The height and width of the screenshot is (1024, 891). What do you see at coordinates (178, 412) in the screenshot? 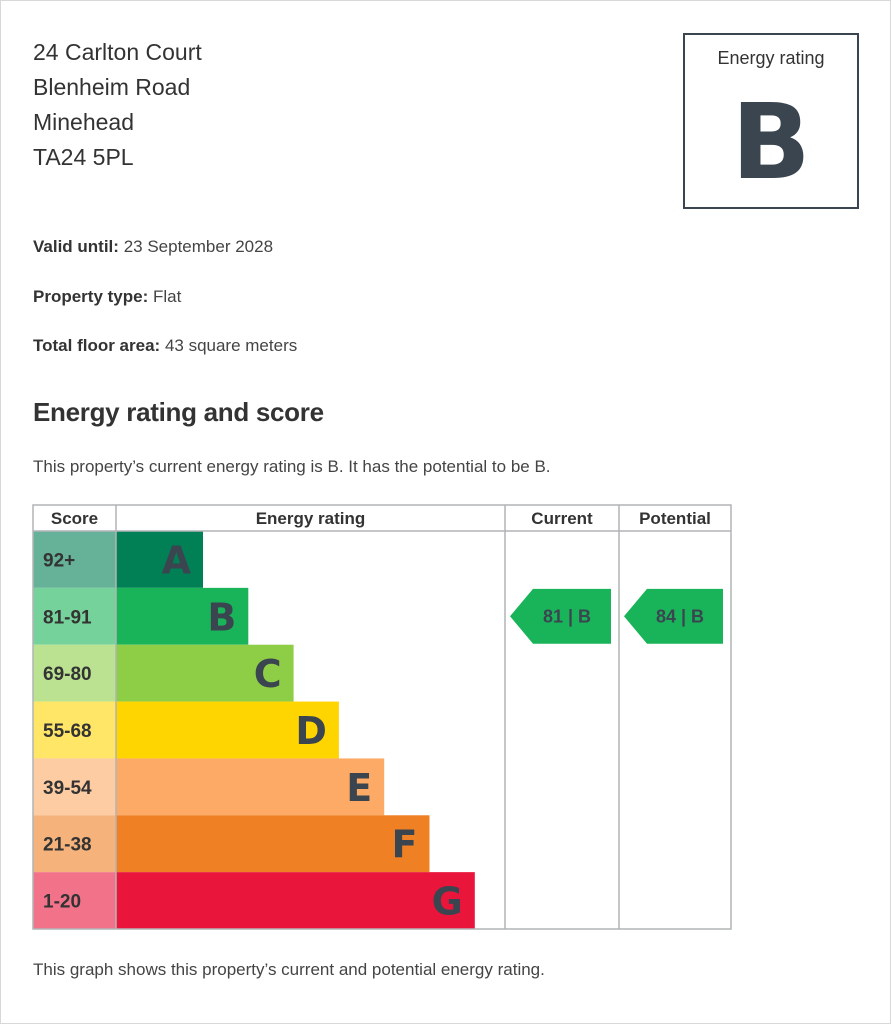
I see `section-title: Energy rating and score` at bounding box center [178, 412].